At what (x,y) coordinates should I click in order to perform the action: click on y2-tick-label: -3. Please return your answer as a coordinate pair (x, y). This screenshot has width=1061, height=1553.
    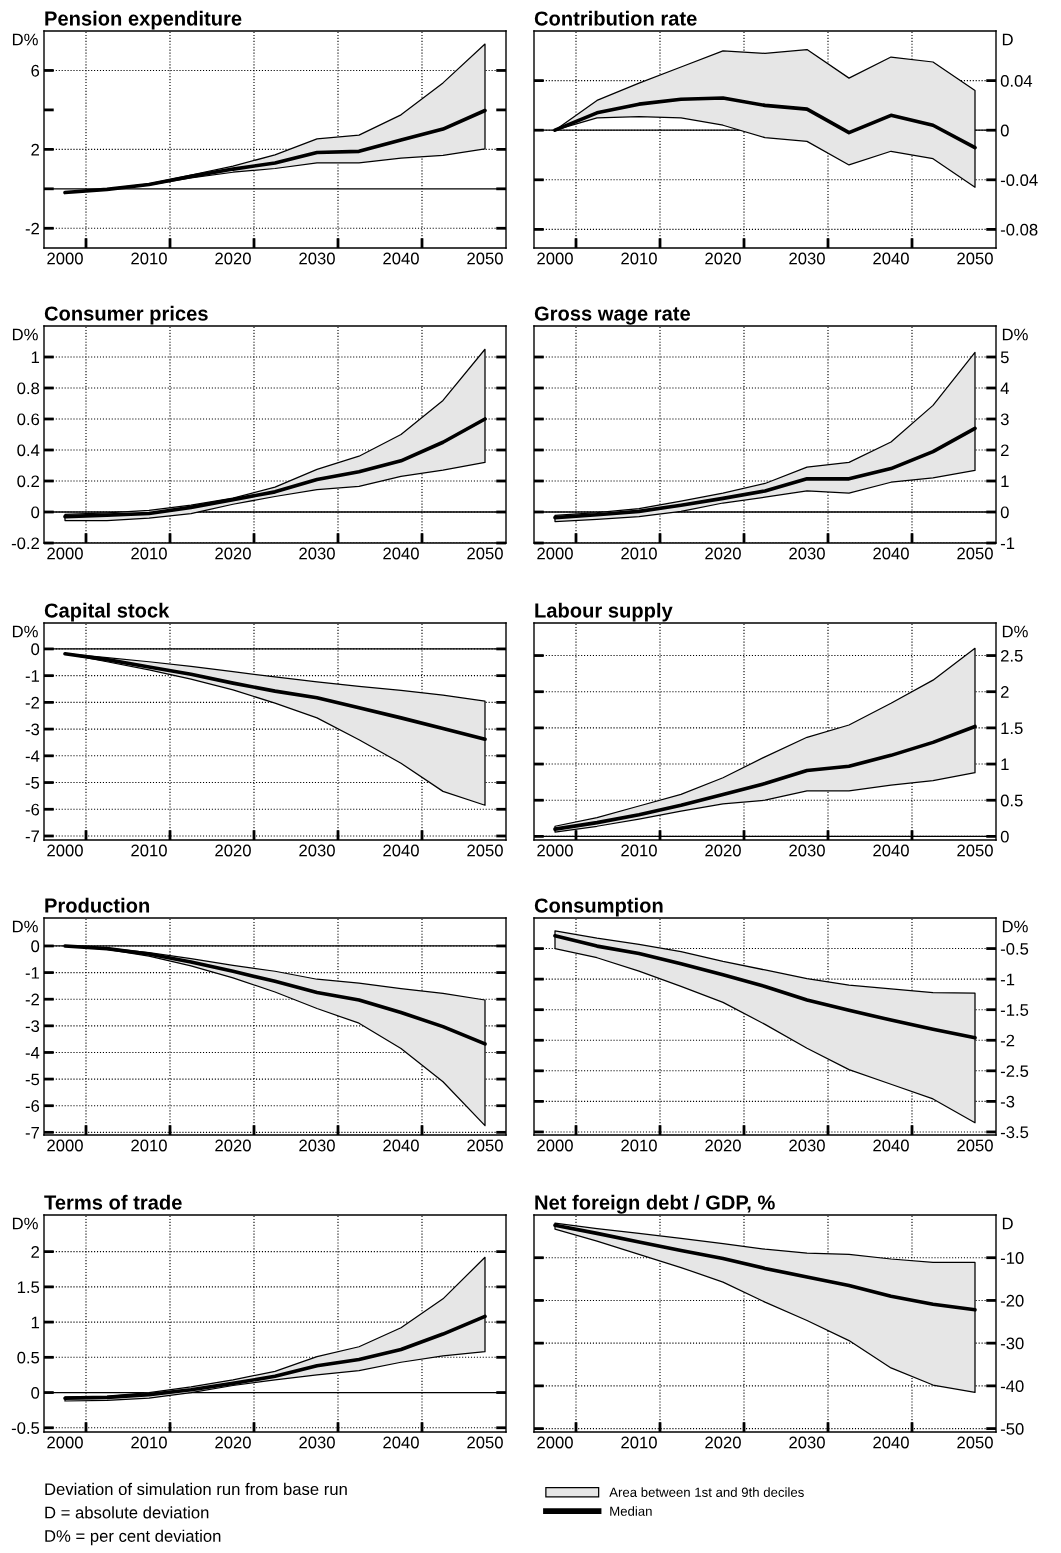
    Looking at the image, I should click on (1007, 1101).